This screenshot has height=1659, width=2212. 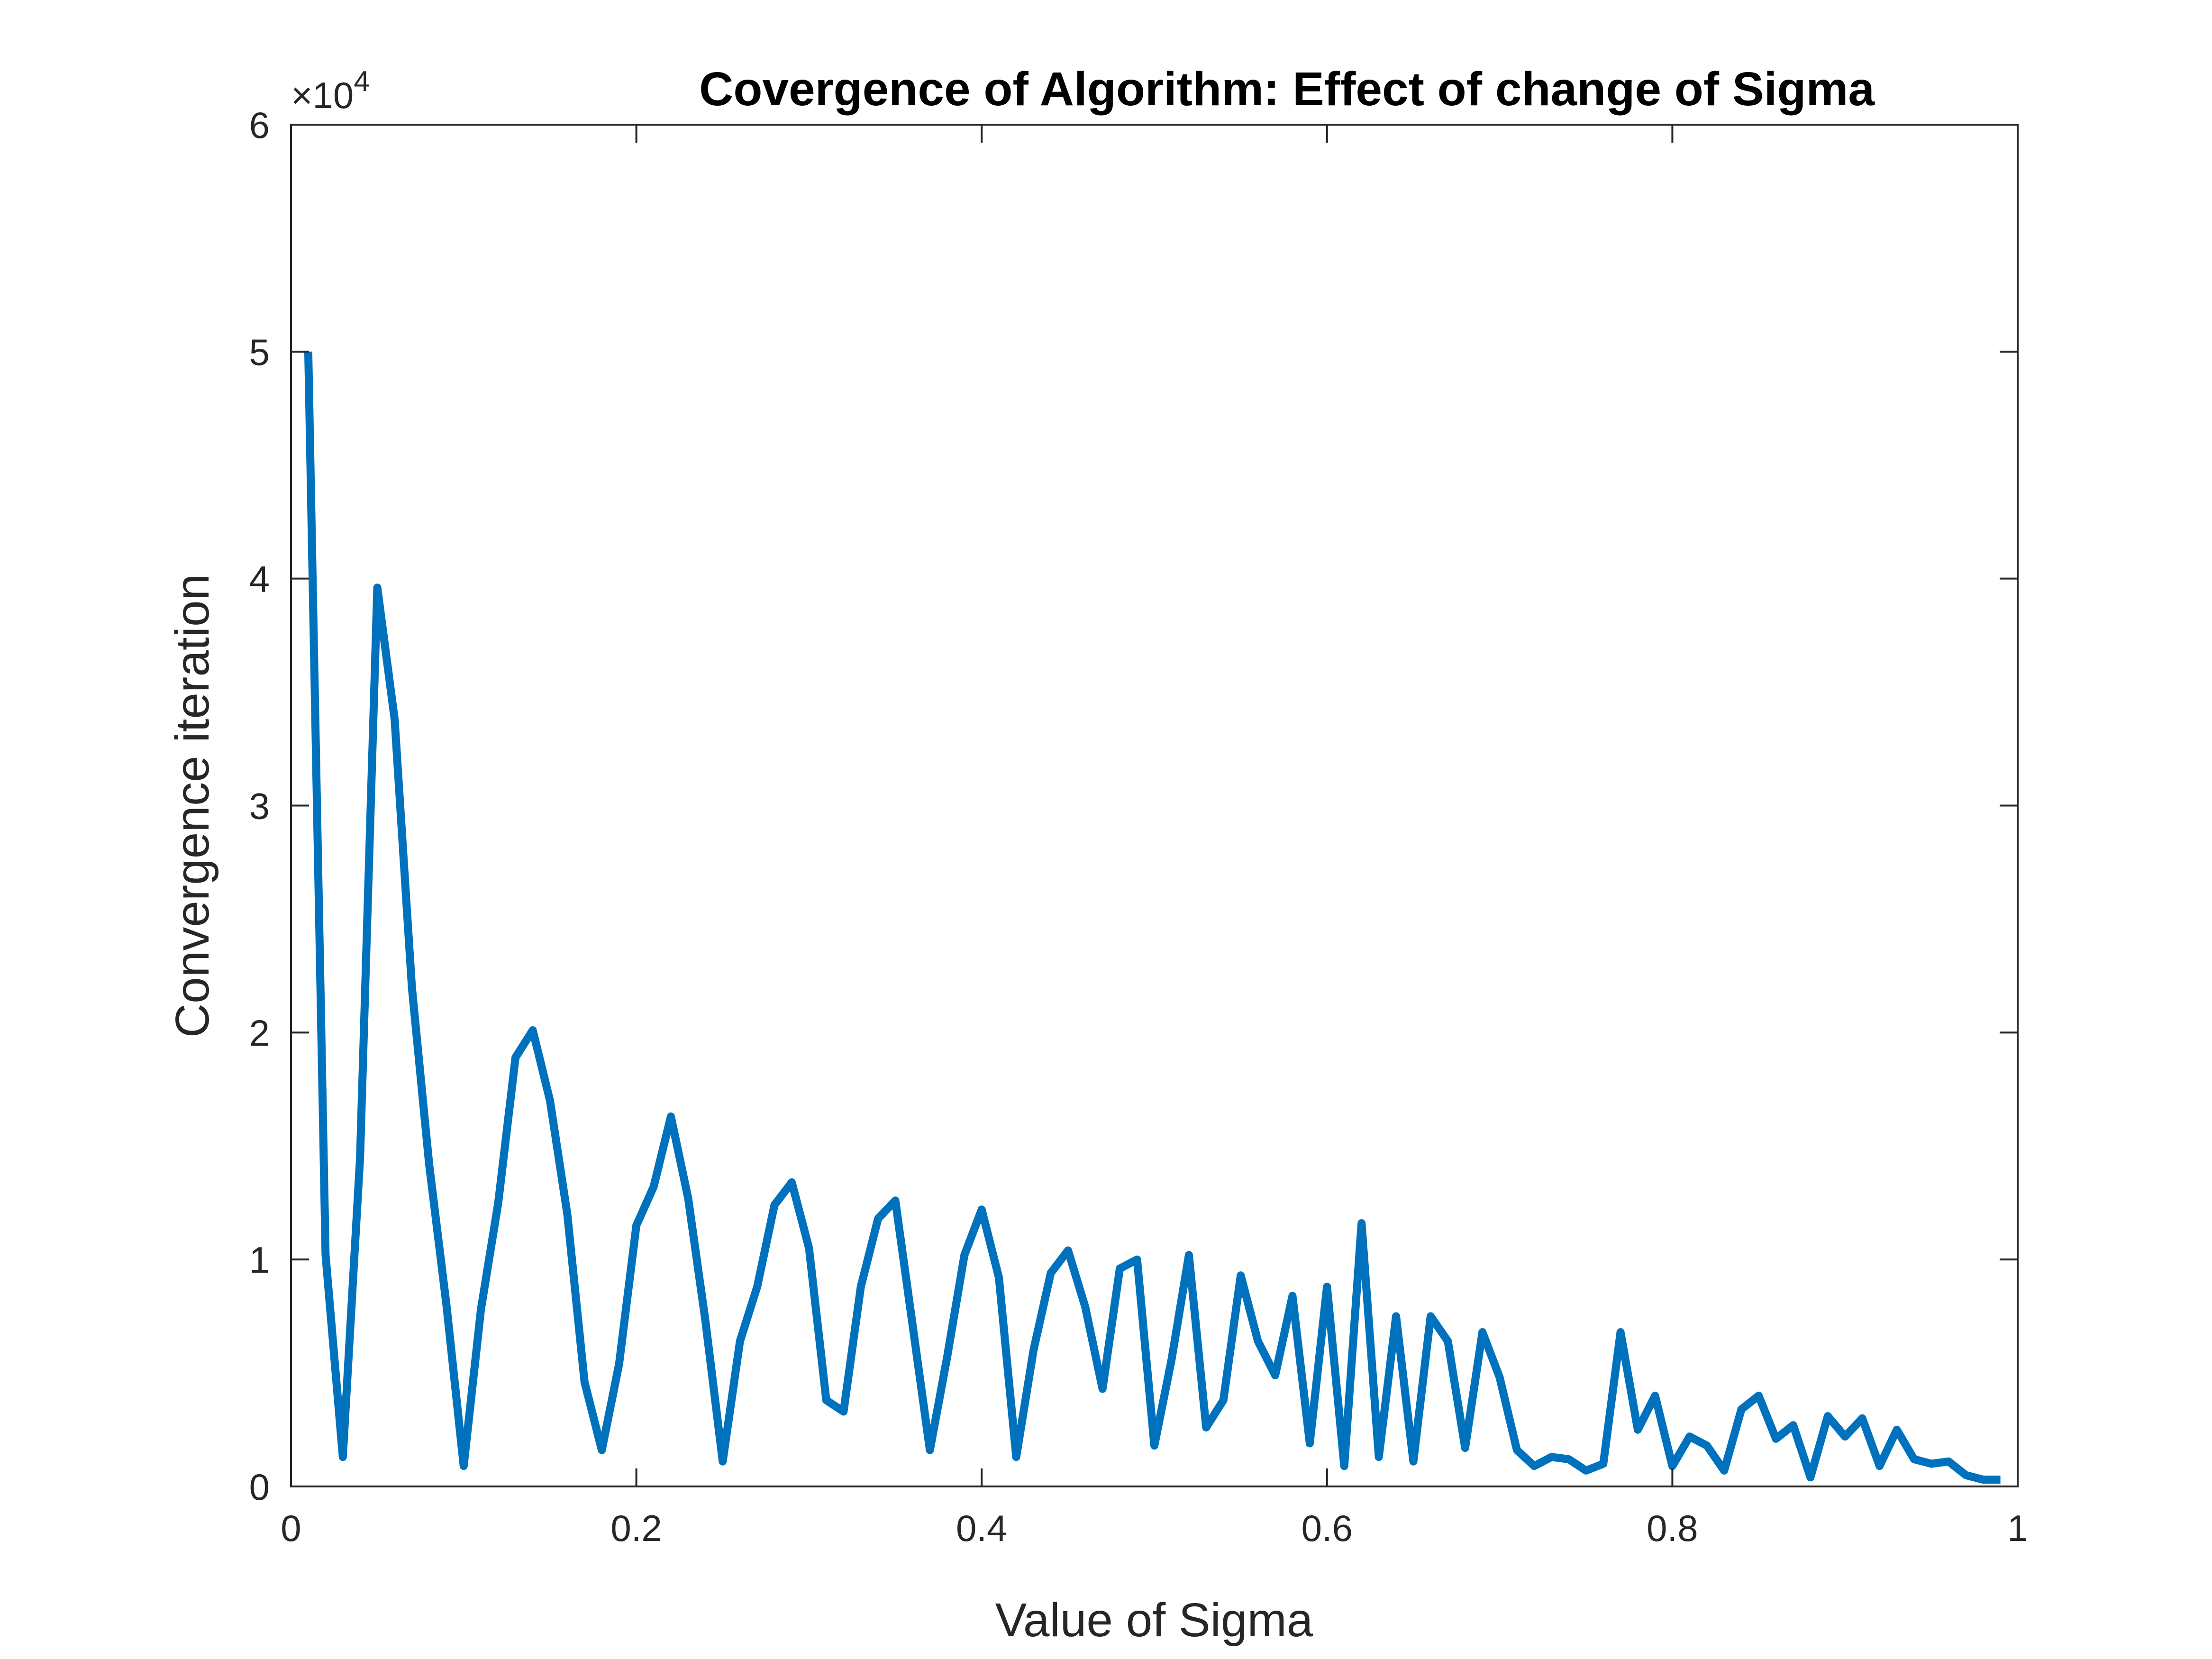 I want to click on y-tick-label: 1, so click(x=259, y=1260).